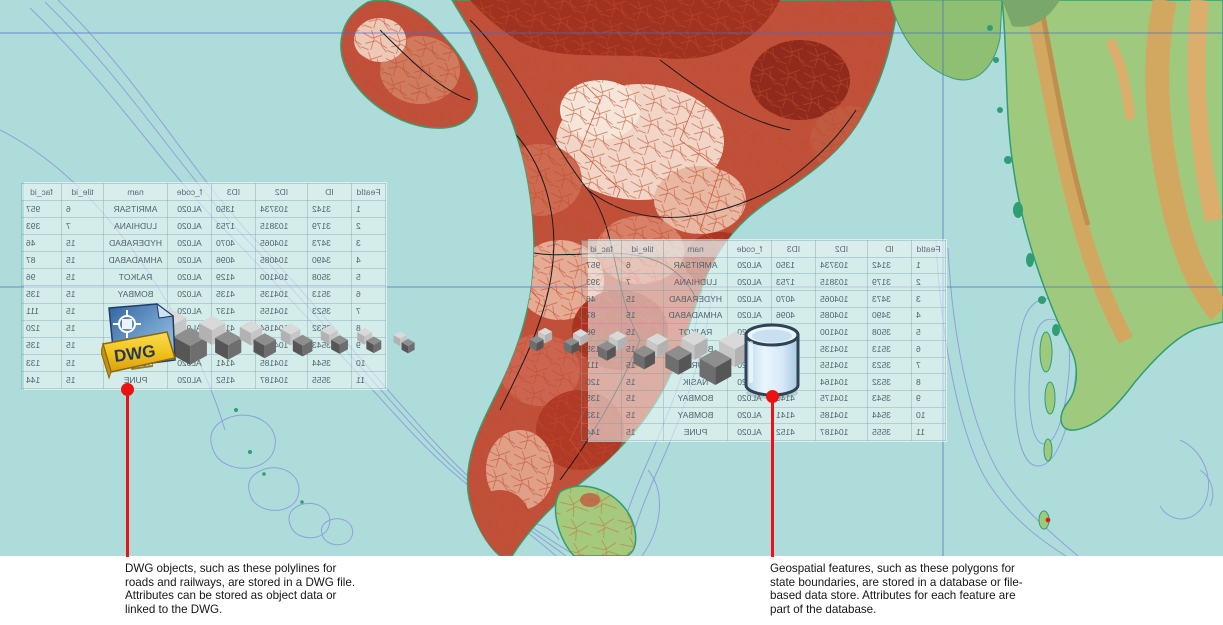 The width and height of the screenshot is (1223, 625). What do you see at coordinates (695, 299) in the screenshot?
I see `table-cell: HYDERABAD` at bounding box center [695, 299].